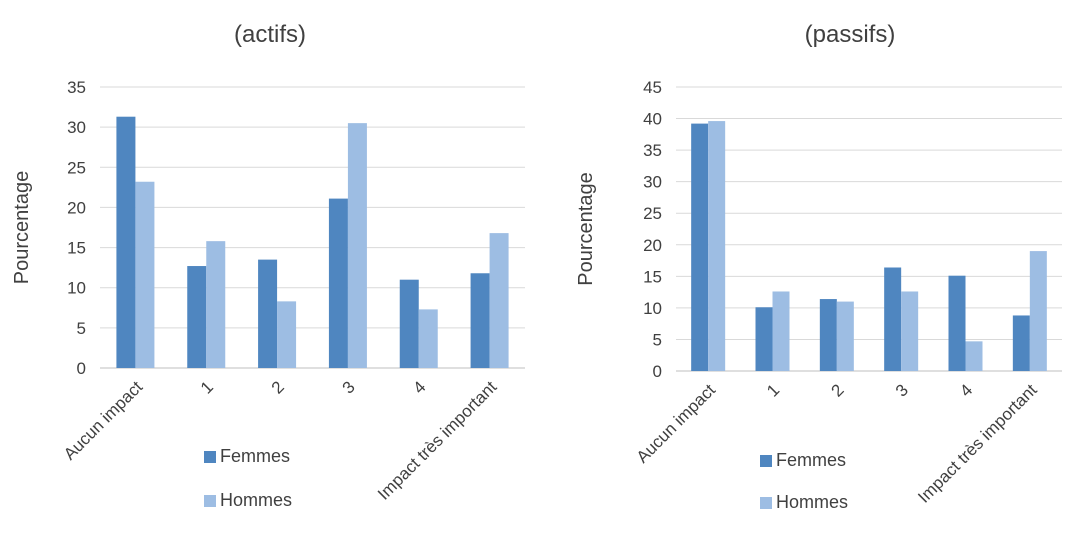 Image resolution: width=1081 pixels, height=552 pixels. I want to click on y-tick-label: 40, so click(652, 119).